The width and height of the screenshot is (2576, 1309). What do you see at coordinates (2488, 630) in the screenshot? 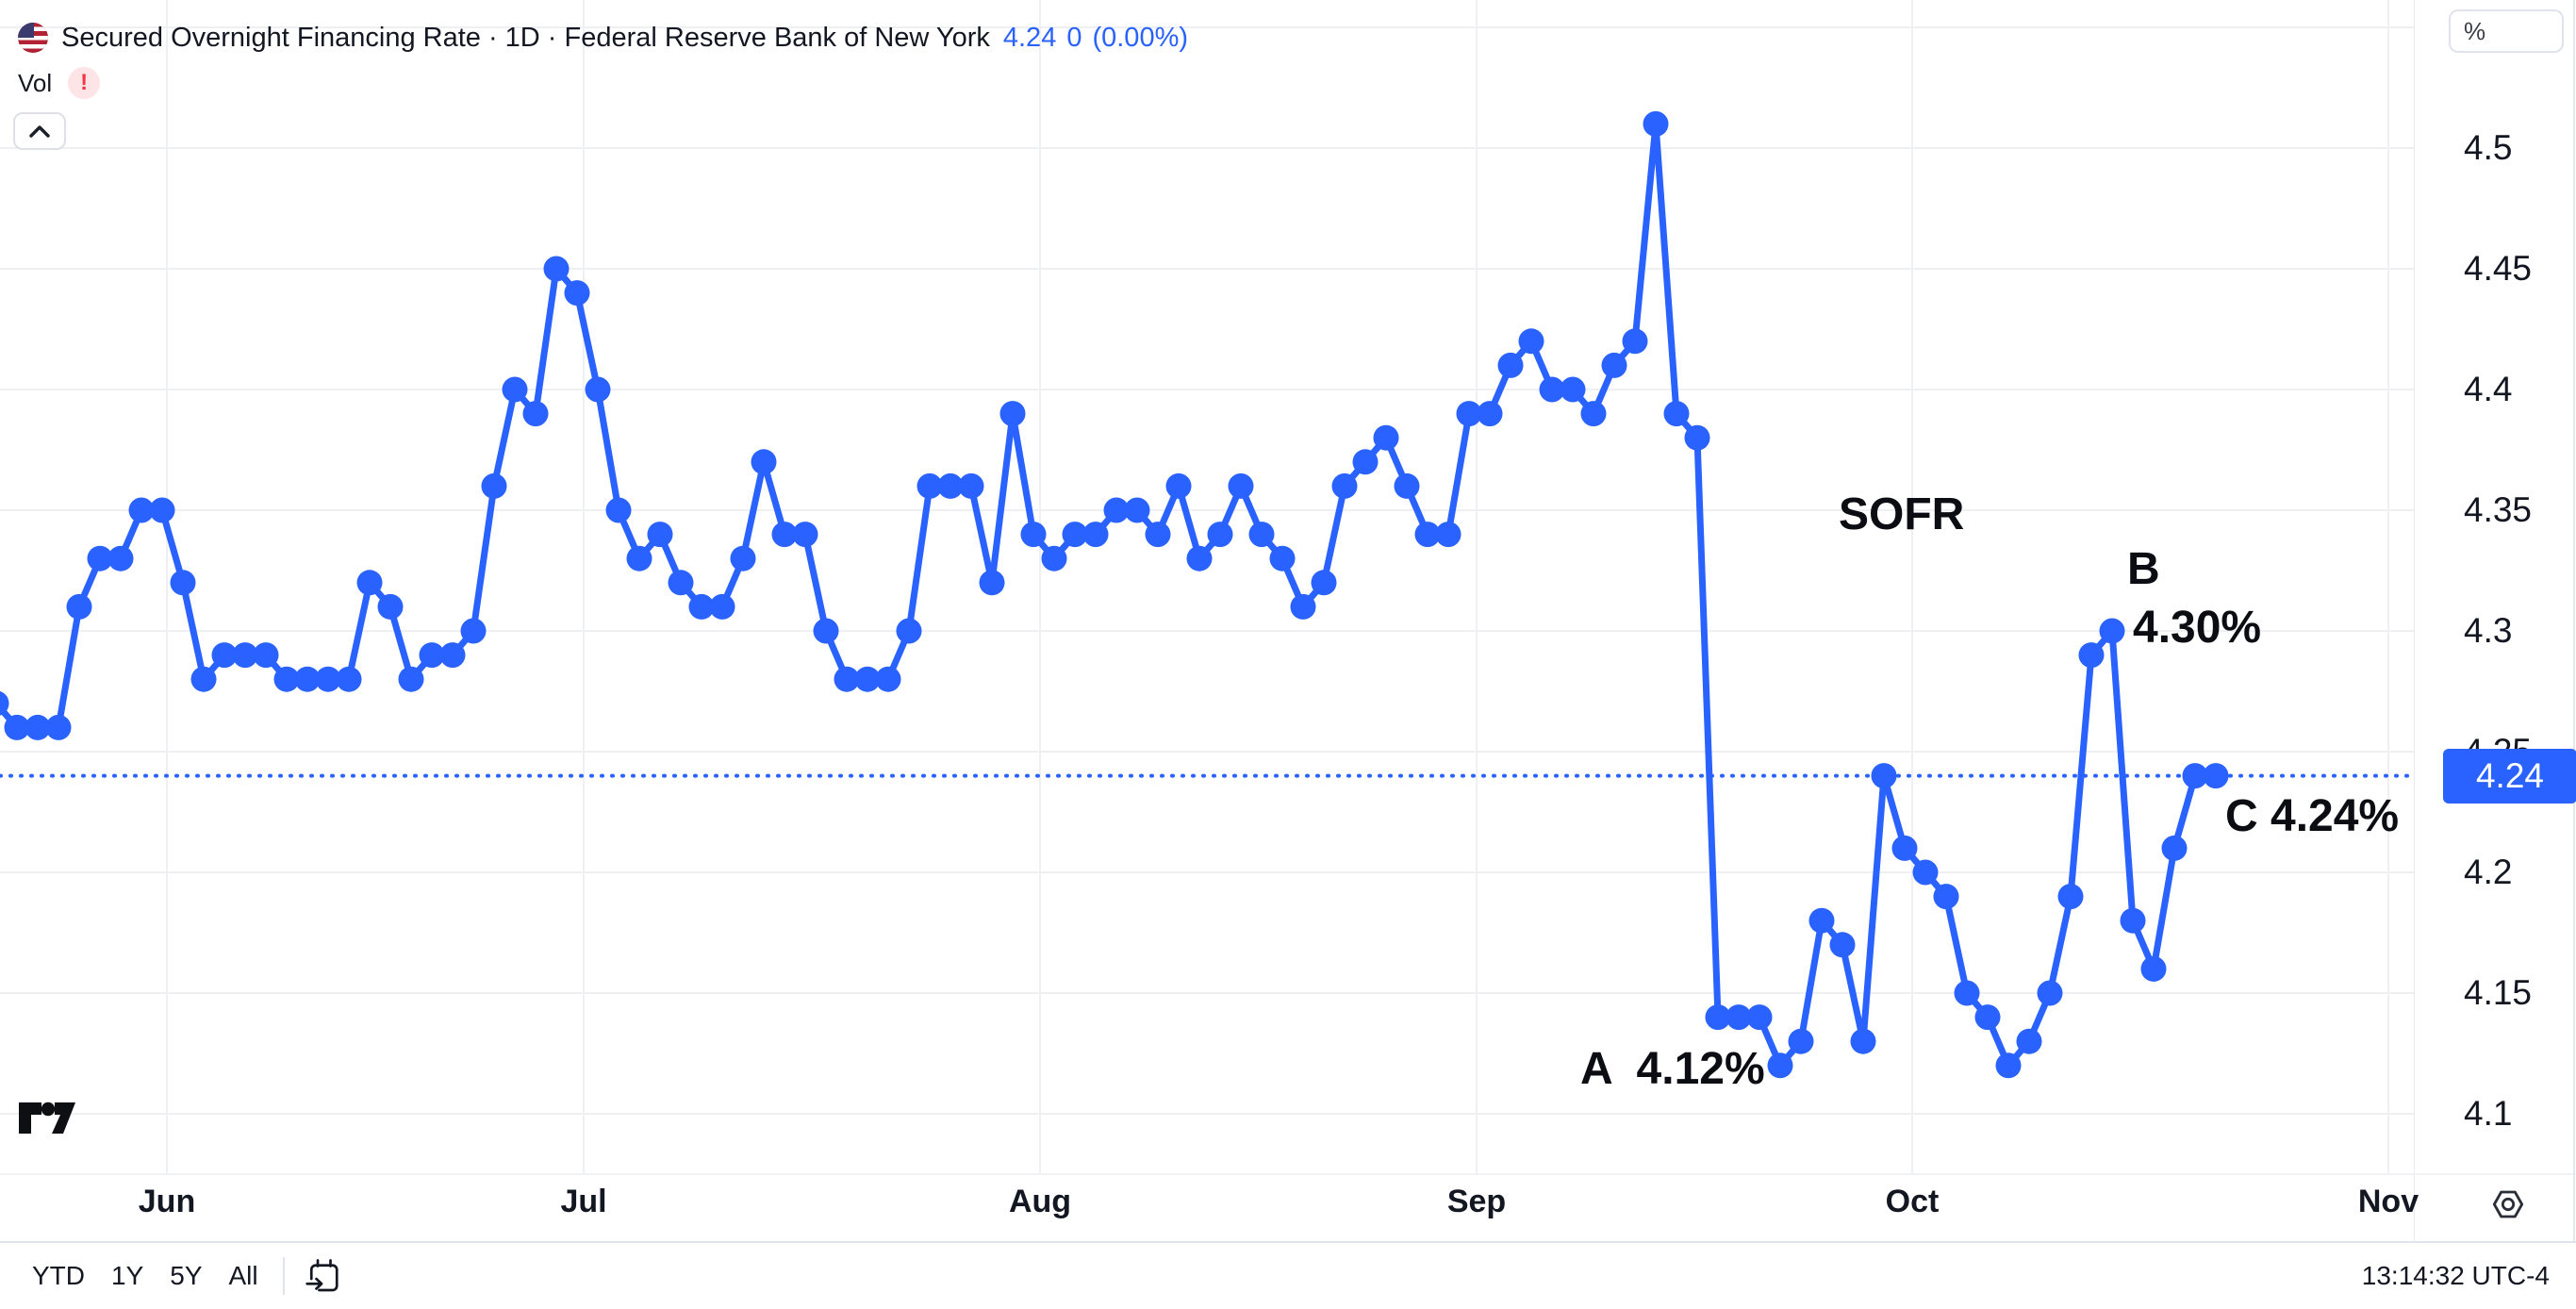
I see `price-tick-label: 4.3` at bounding box center [2488, 630].